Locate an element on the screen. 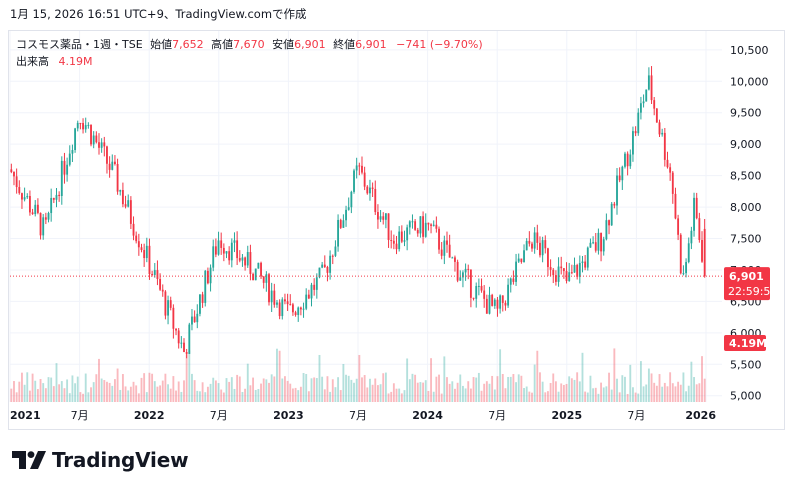 The image size is (795, 490). y-tick-label: 10,000 is located at coordinates (749, 81).